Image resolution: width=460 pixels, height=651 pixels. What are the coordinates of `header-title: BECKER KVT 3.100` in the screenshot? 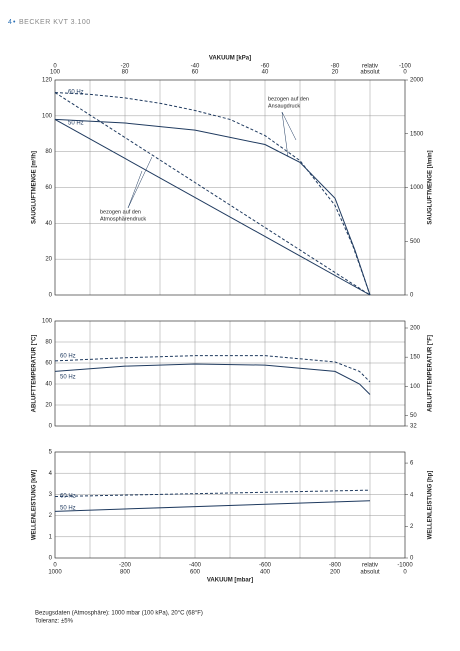 It's located at (55, 22).